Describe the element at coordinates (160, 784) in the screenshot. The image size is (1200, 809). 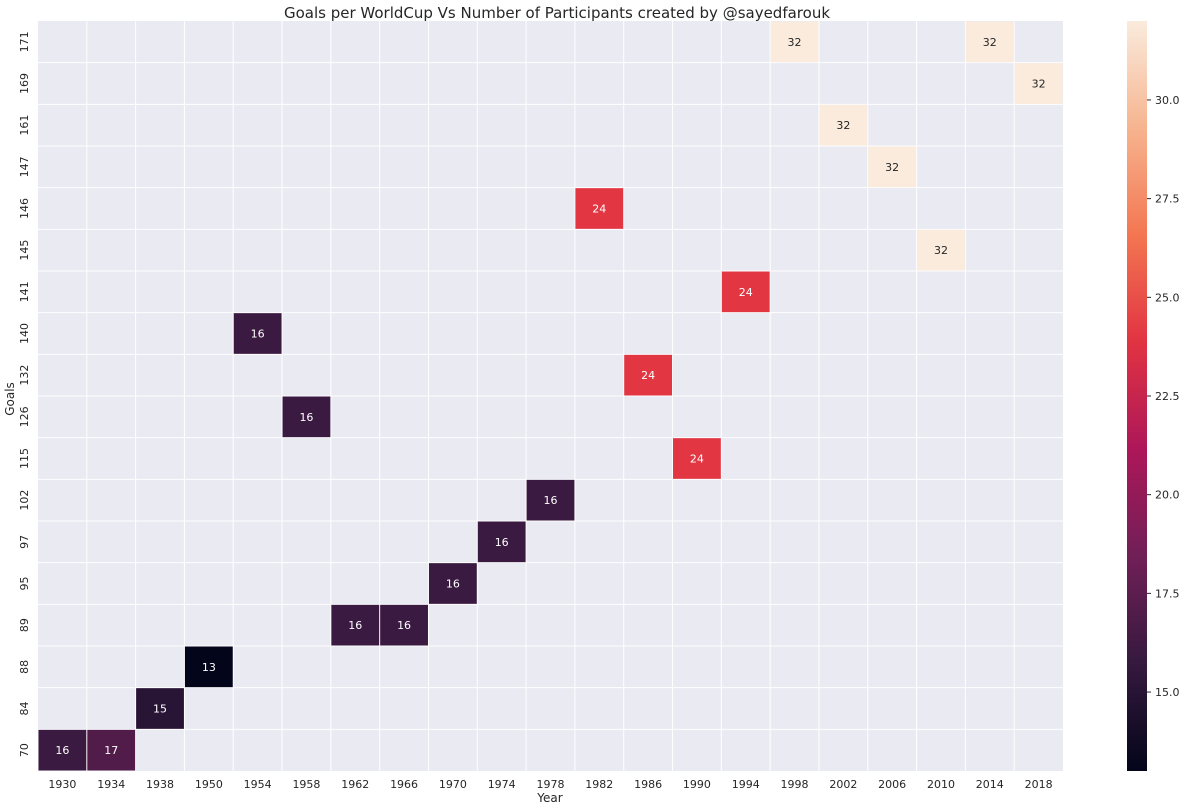
I see `x-tick-label: 1938` at that location.